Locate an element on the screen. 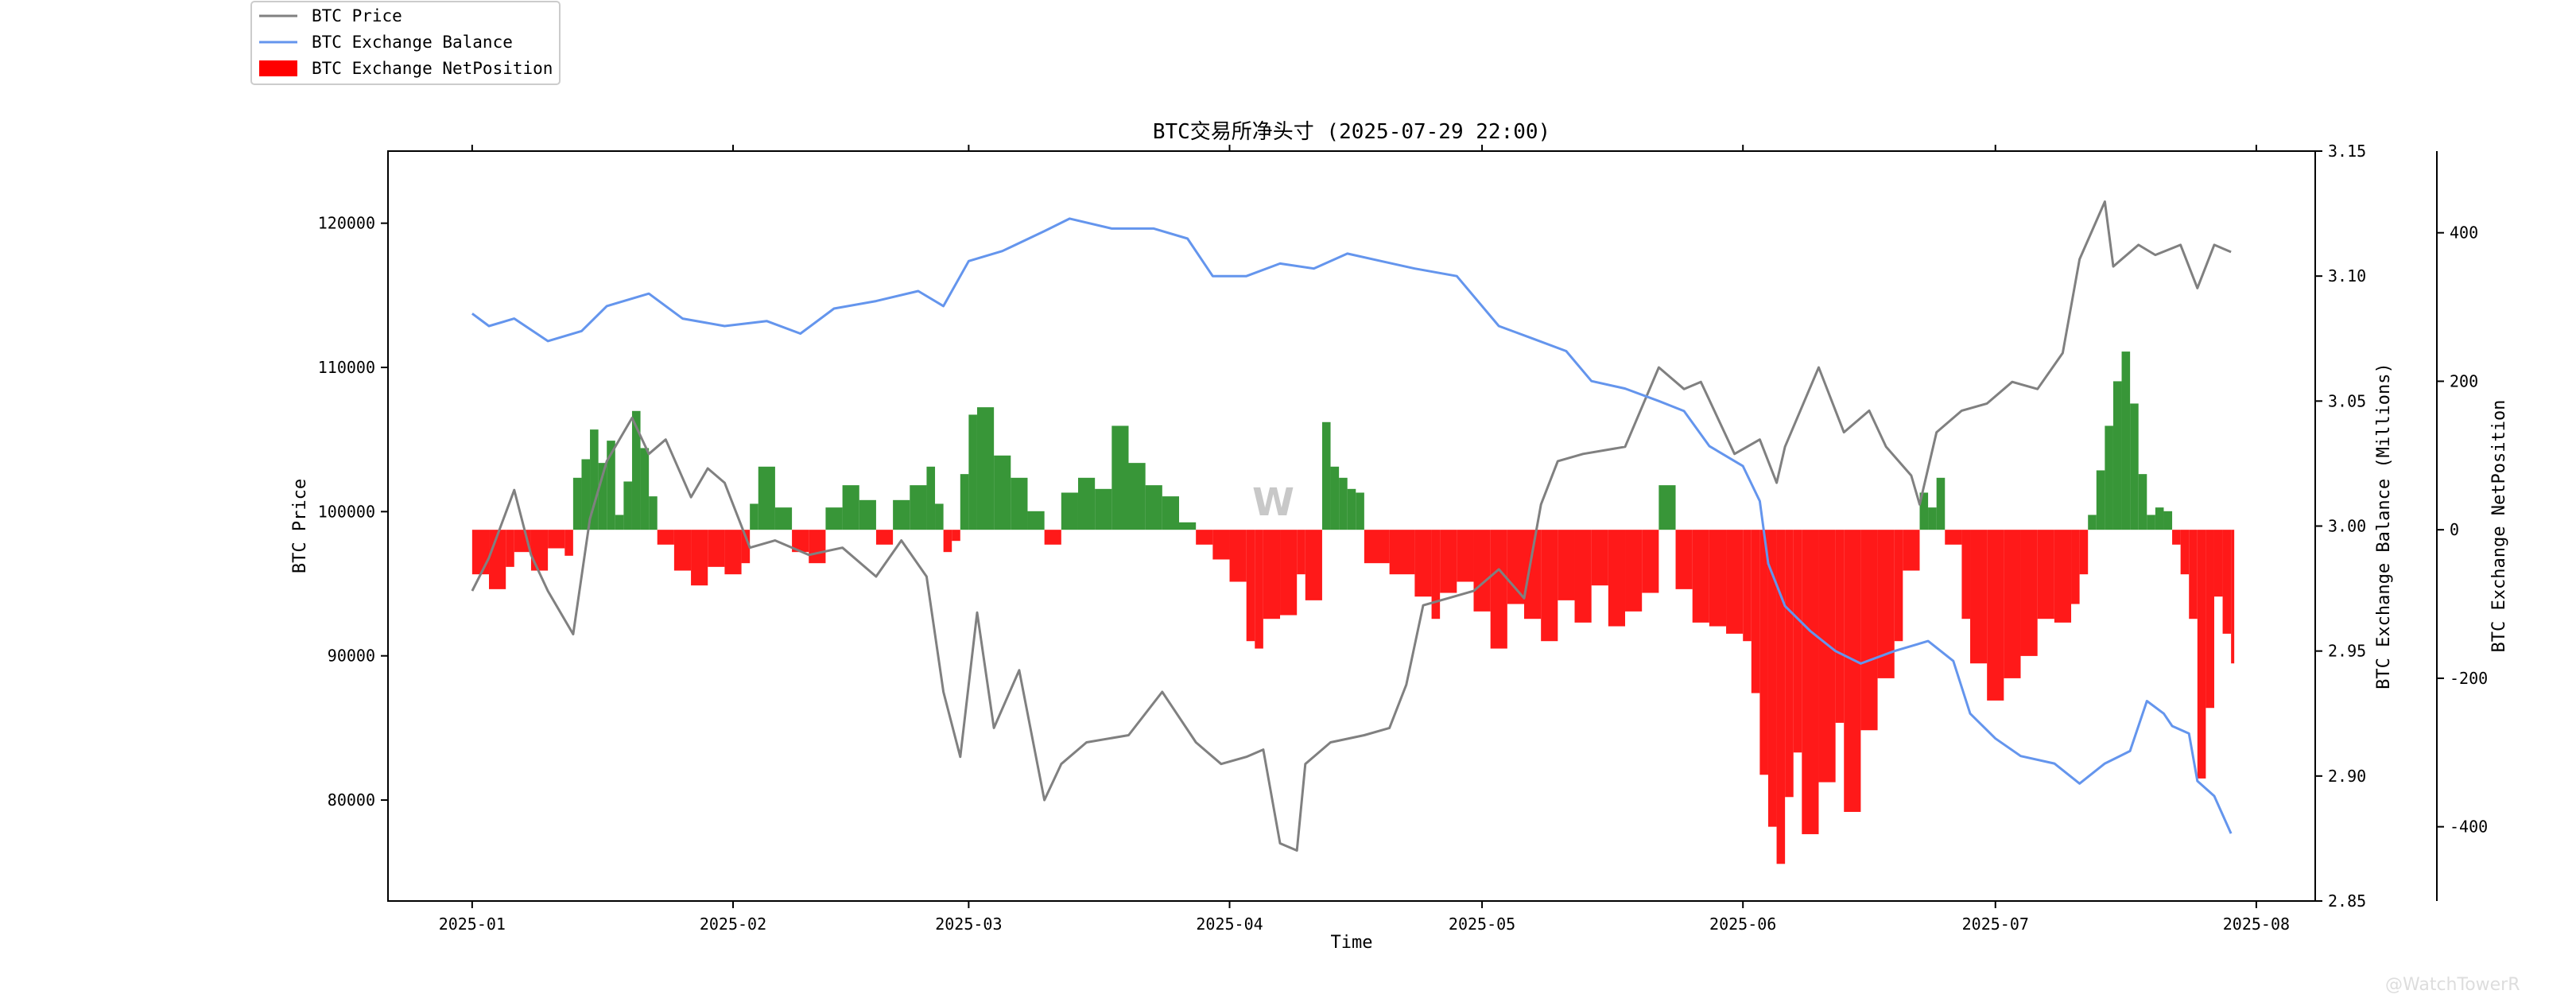 Image resolution: width=2576 pixels, height=1002 pixels. x-tick-label: 2025-02 is located at coordinates (733, 924).